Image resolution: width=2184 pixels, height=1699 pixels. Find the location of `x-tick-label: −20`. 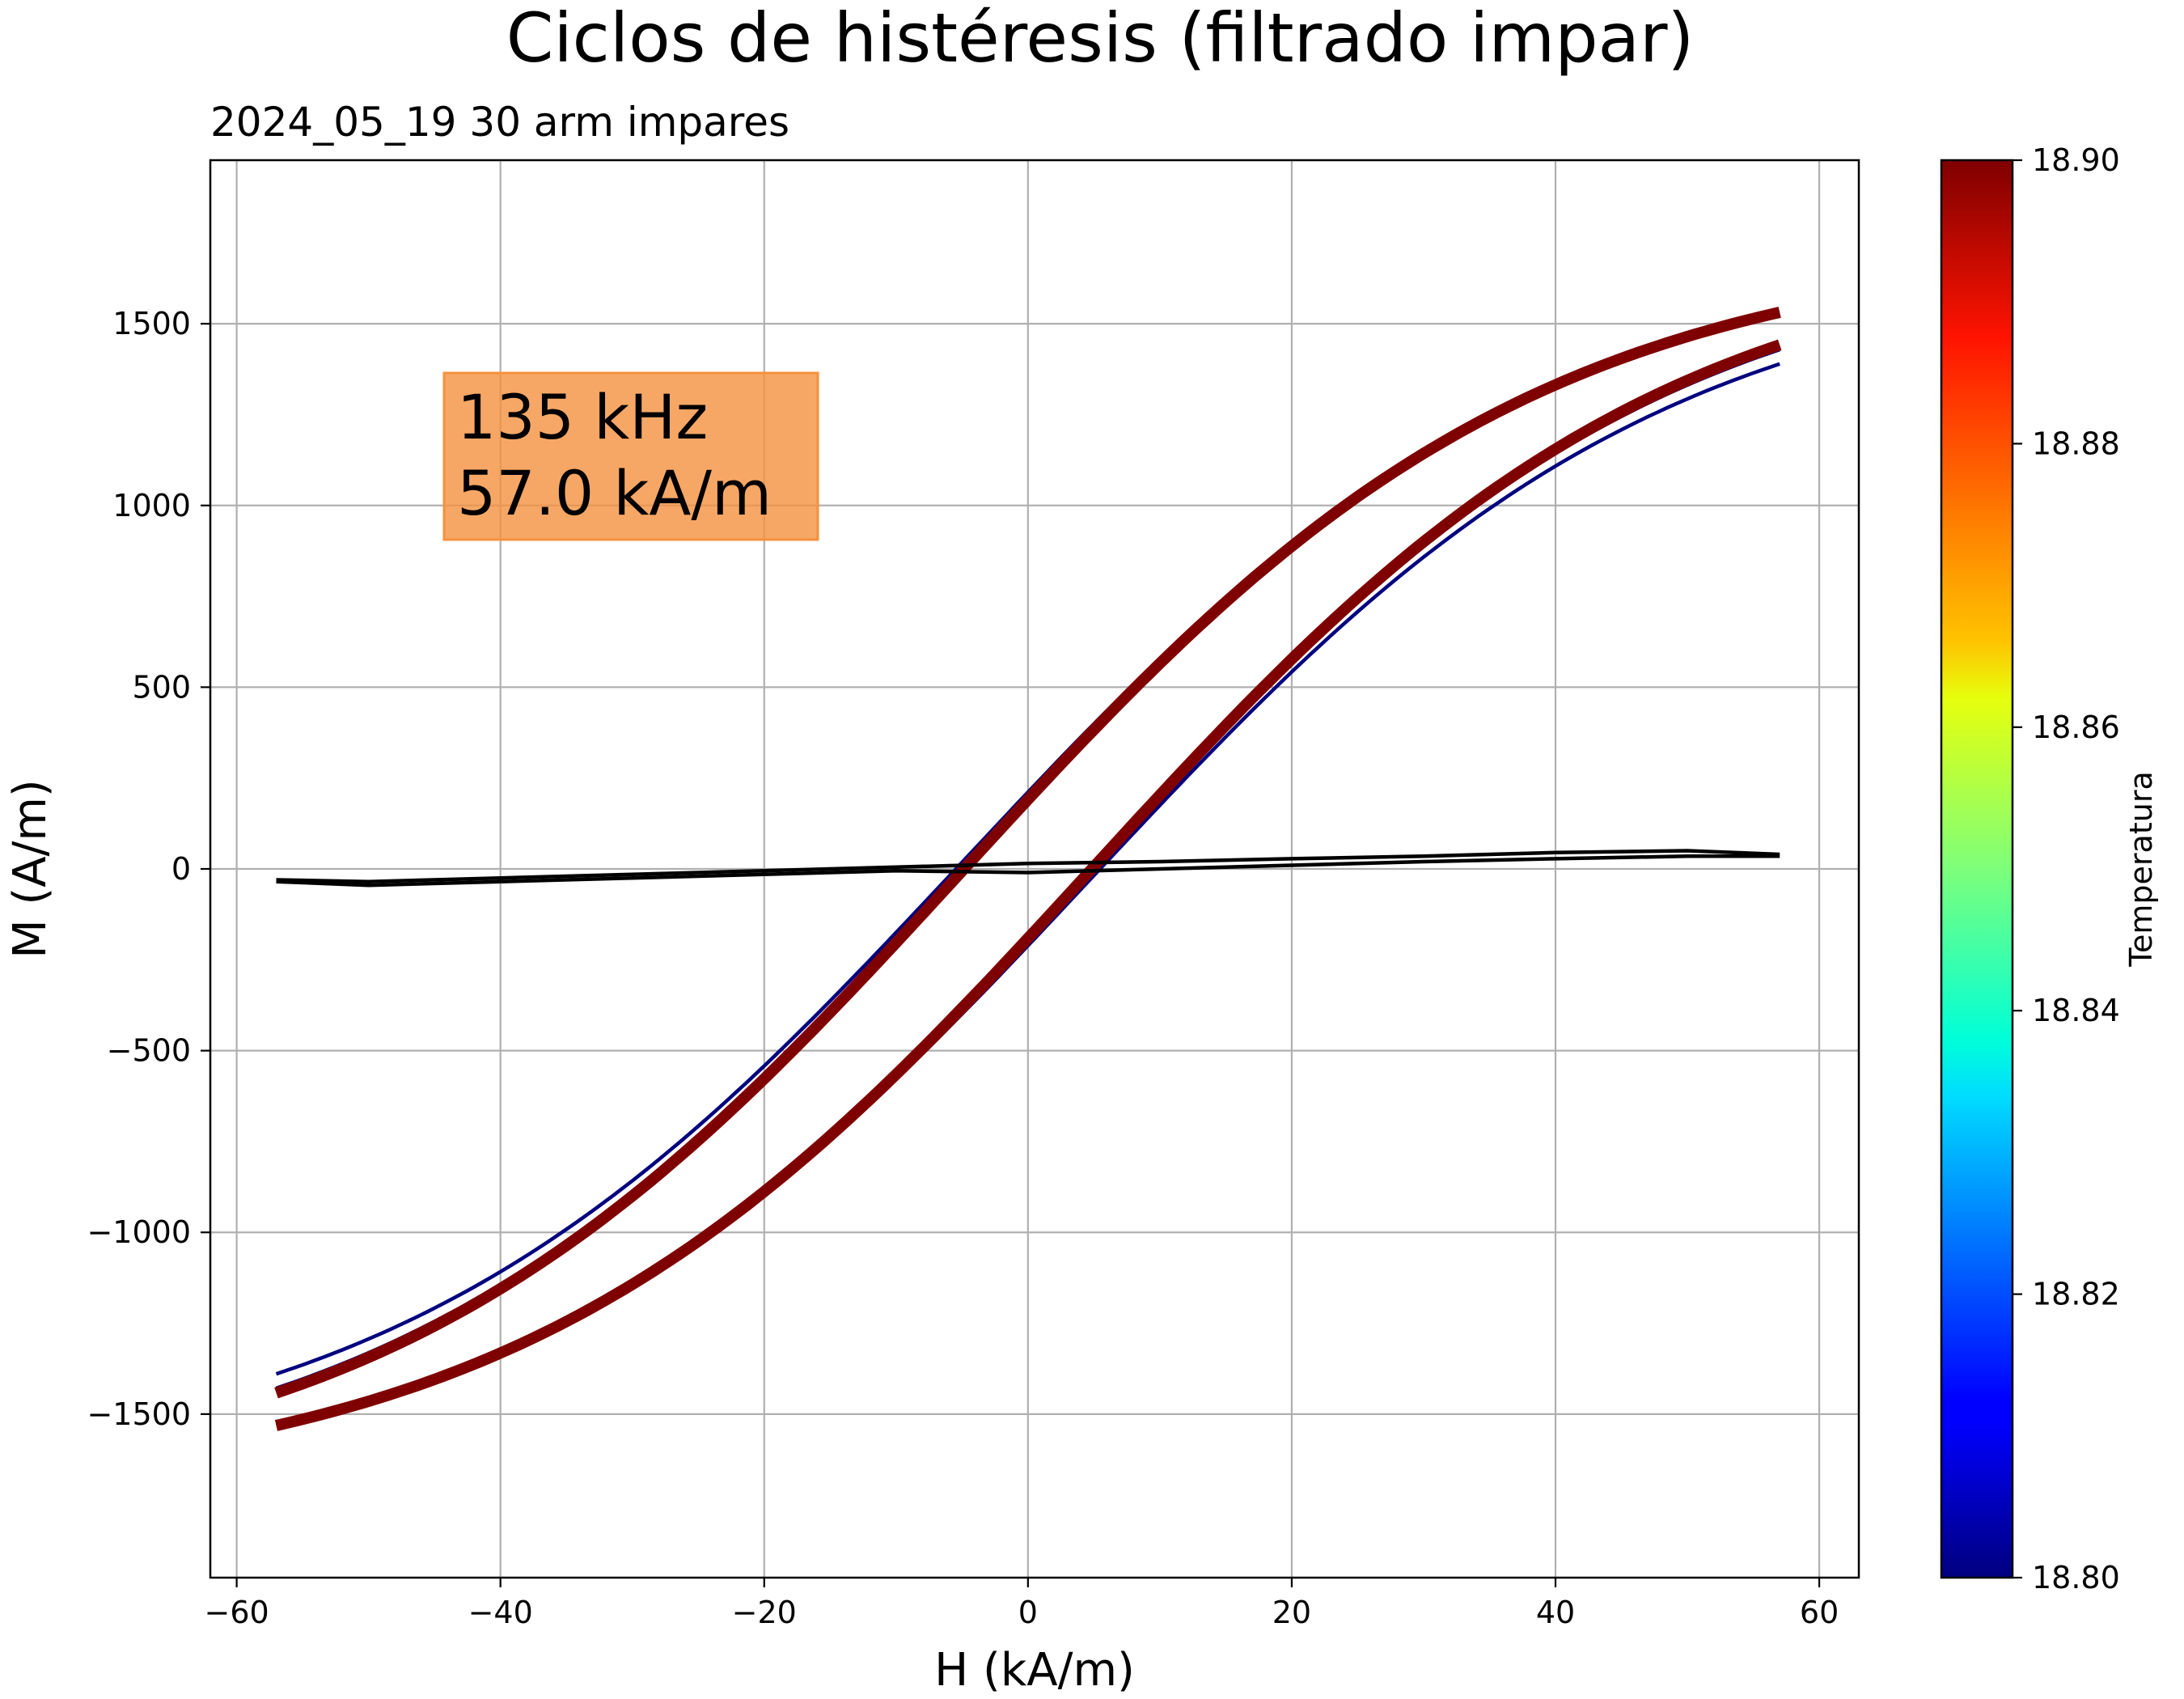

x-tick-label: −20 is located at coordinates (764, 1612).